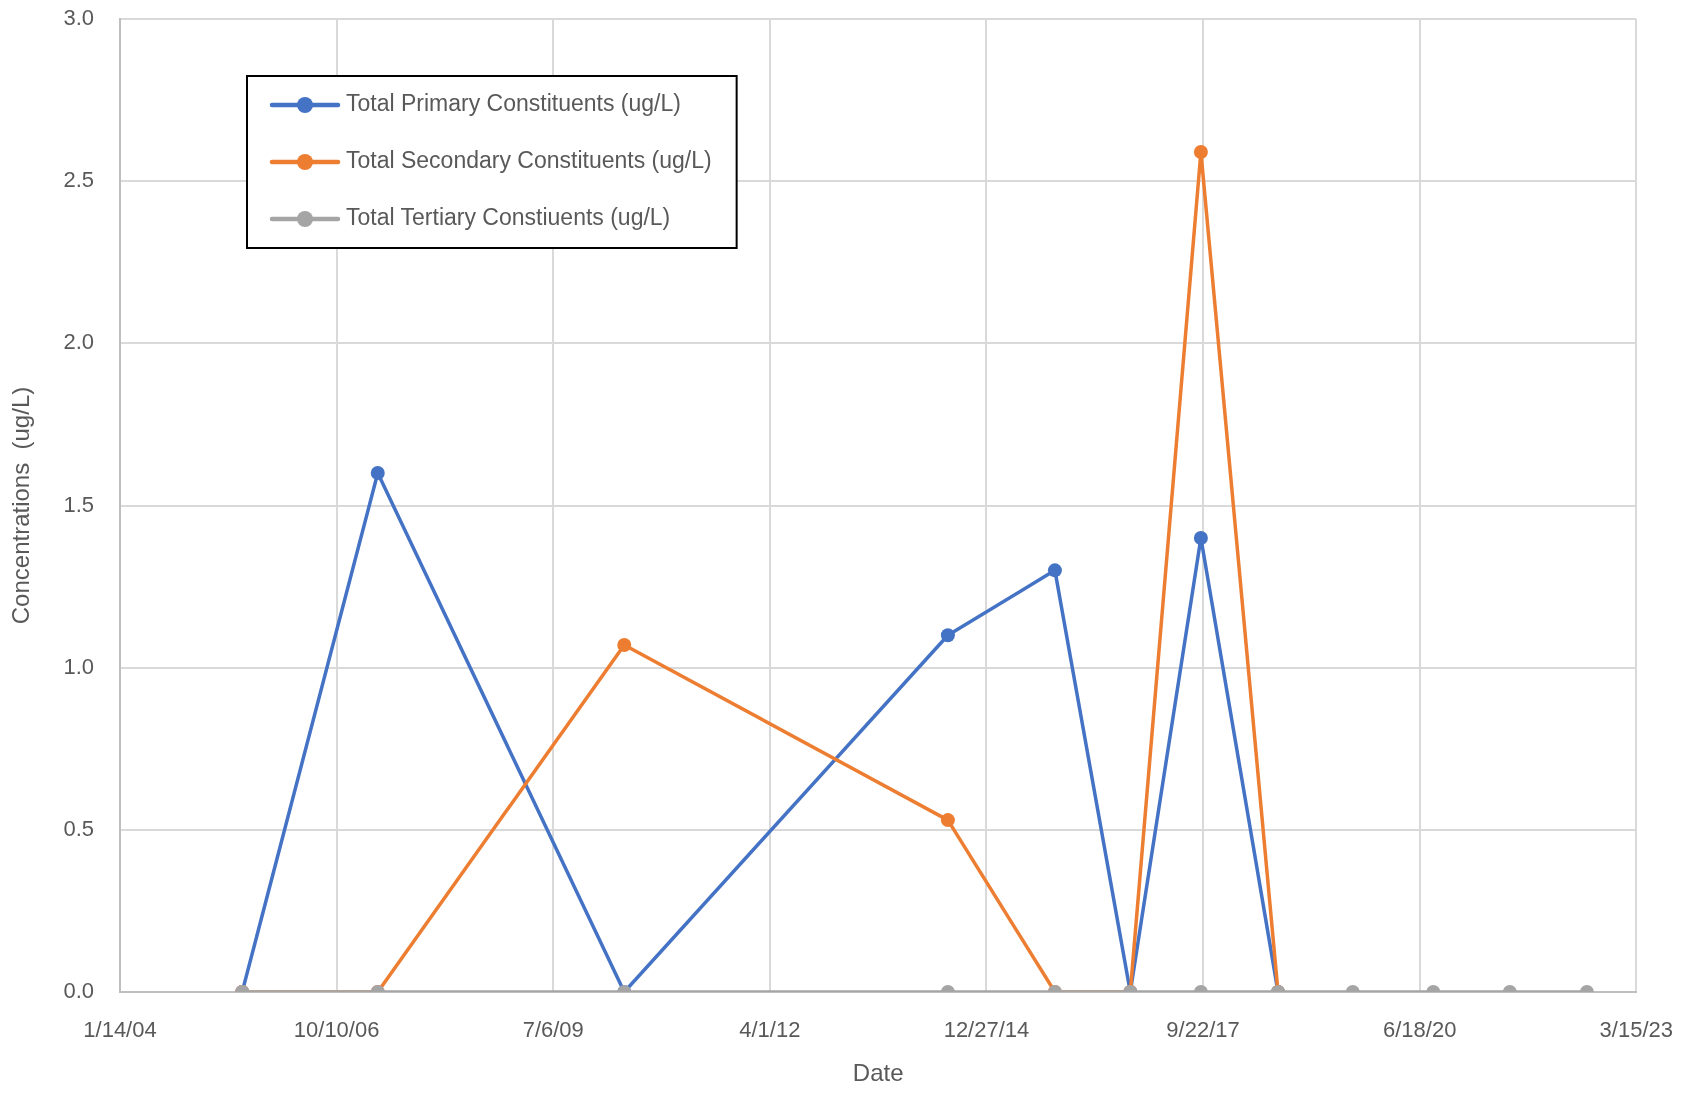  What do you see at coordinates (78, 180) in the screenshot?
I see `y-tick-label: 2.5` at bounding box center [78, 180].